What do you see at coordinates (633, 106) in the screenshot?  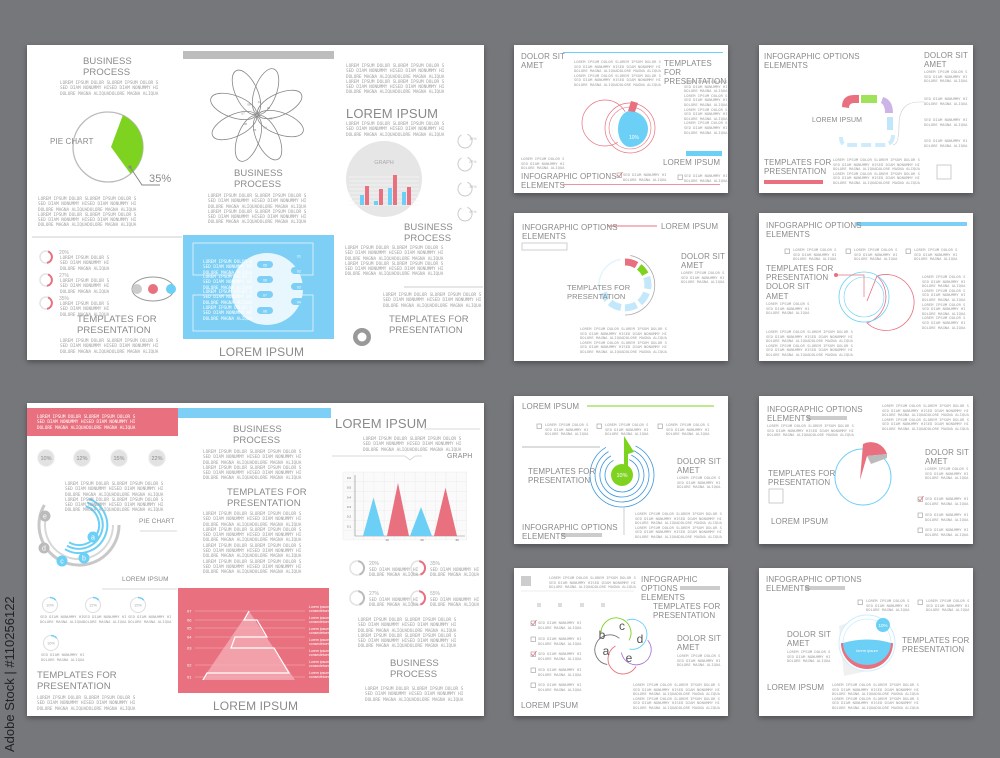 I see `progress-marker` at bounding box center [633, 106].